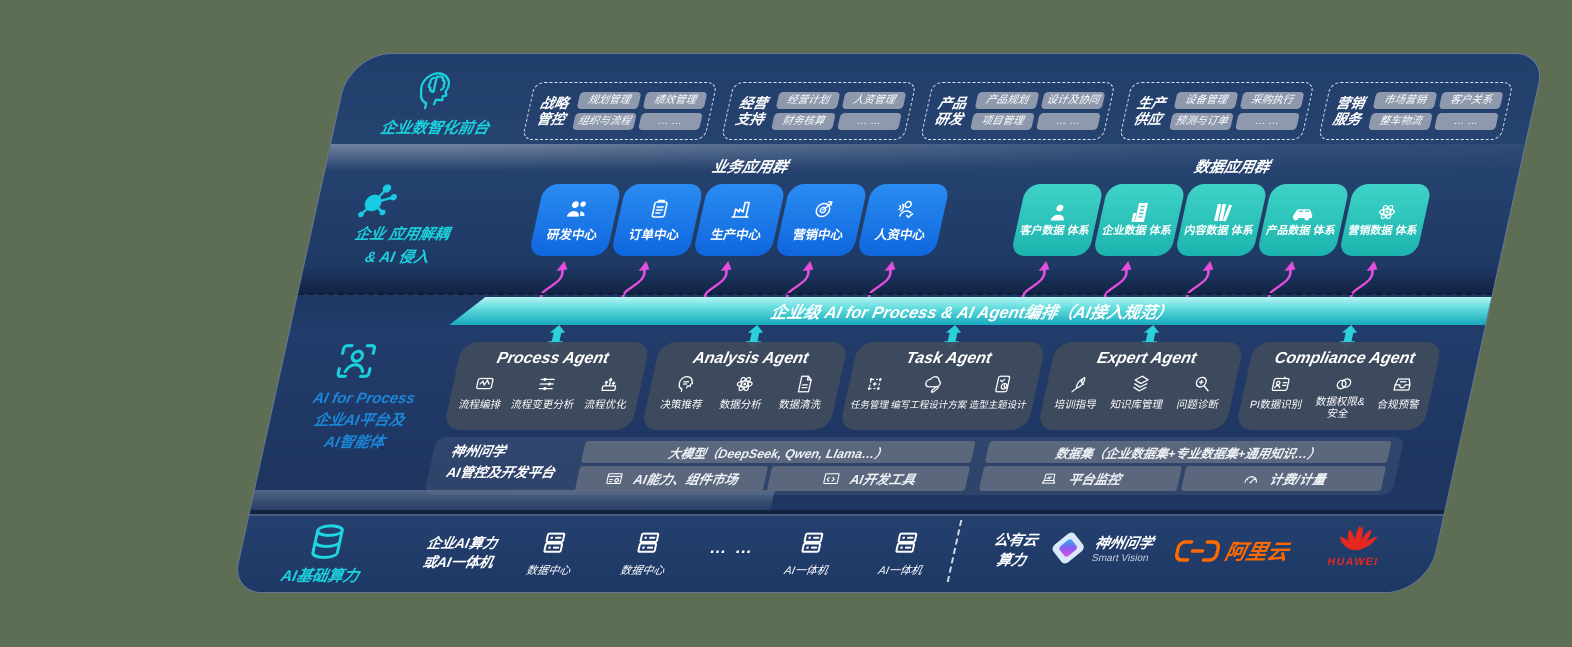 This screenshot has height=647, width=1572. What do you see at coordinates (1073, 100) in the screenshot?
I see `group-pill: 设计及协同` at bounding box center [1073, 100].